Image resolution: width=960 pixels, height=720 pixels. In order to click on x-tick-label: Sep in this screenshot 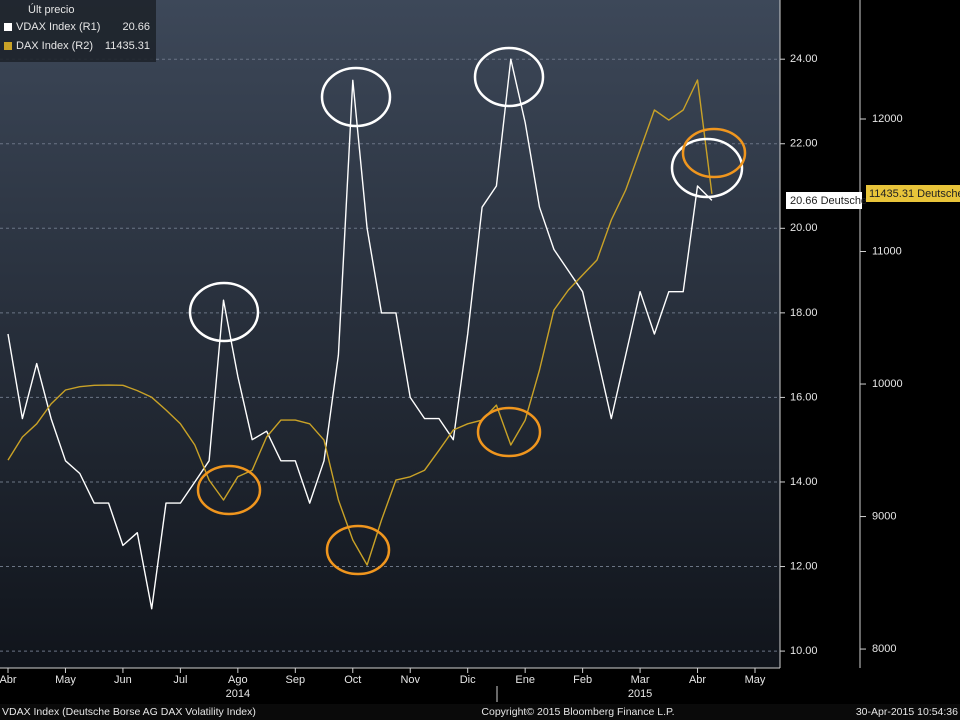, I will do `click(296, 680)`.